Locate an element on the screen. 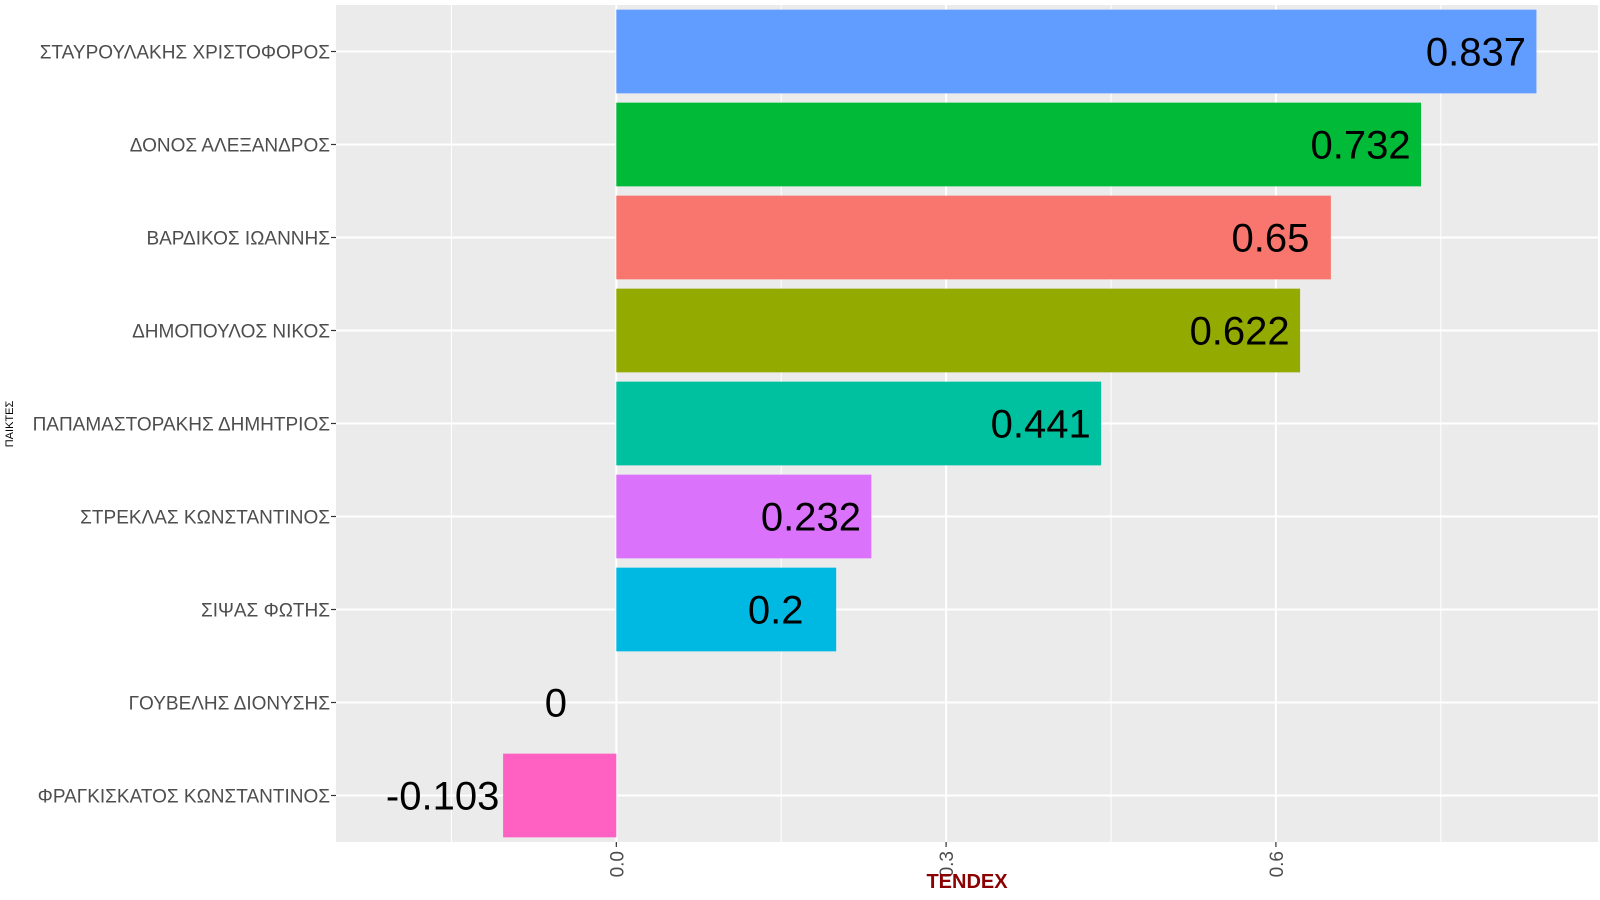  x-tick-label: 0.0 is located at coordinates (617, 864).